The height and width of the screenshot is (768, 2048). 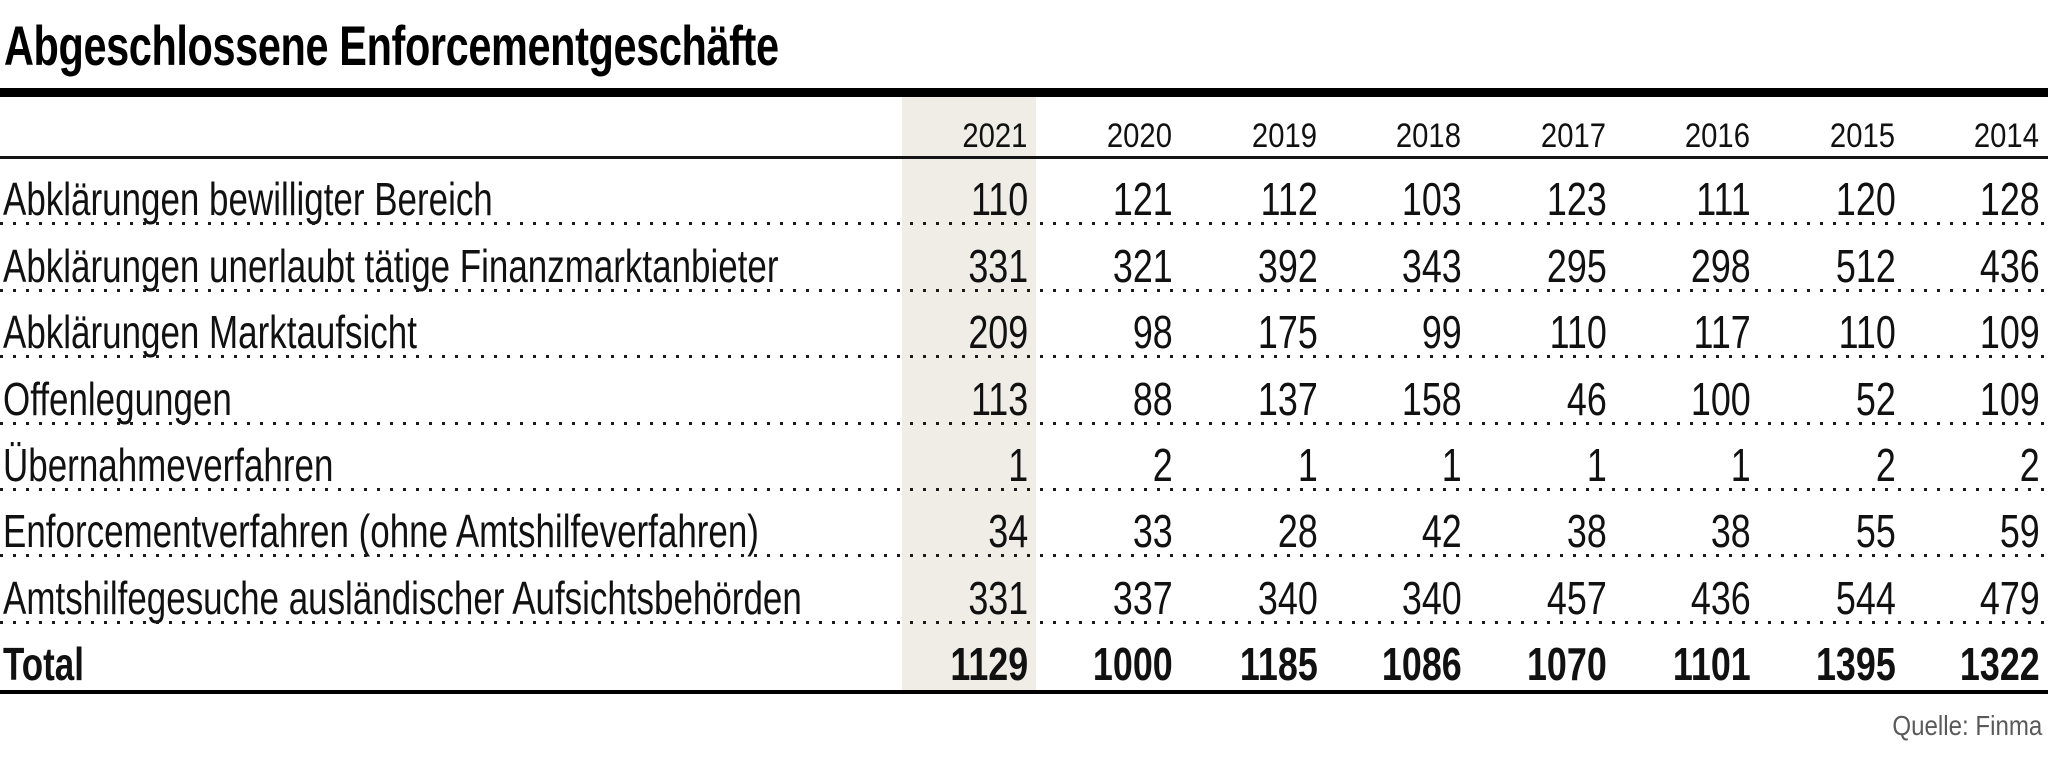 I want to click on value-cell: 295, so click(x=1576, y=265).